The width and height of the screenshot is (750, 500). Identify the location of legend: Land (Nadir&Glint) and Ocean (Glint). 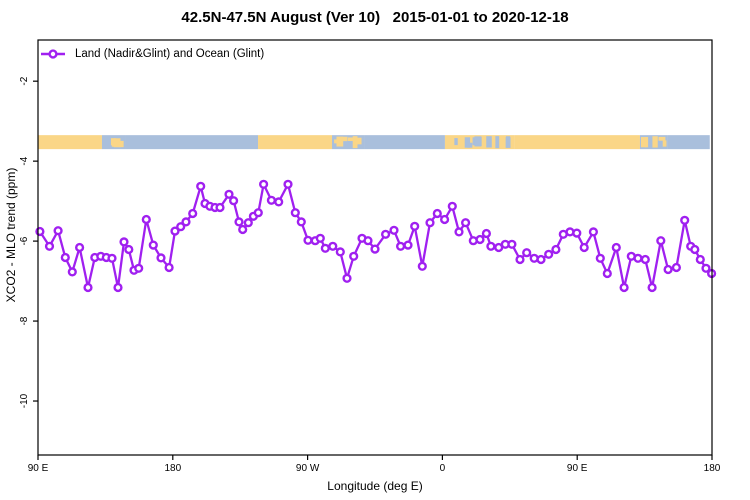
(152, 54).